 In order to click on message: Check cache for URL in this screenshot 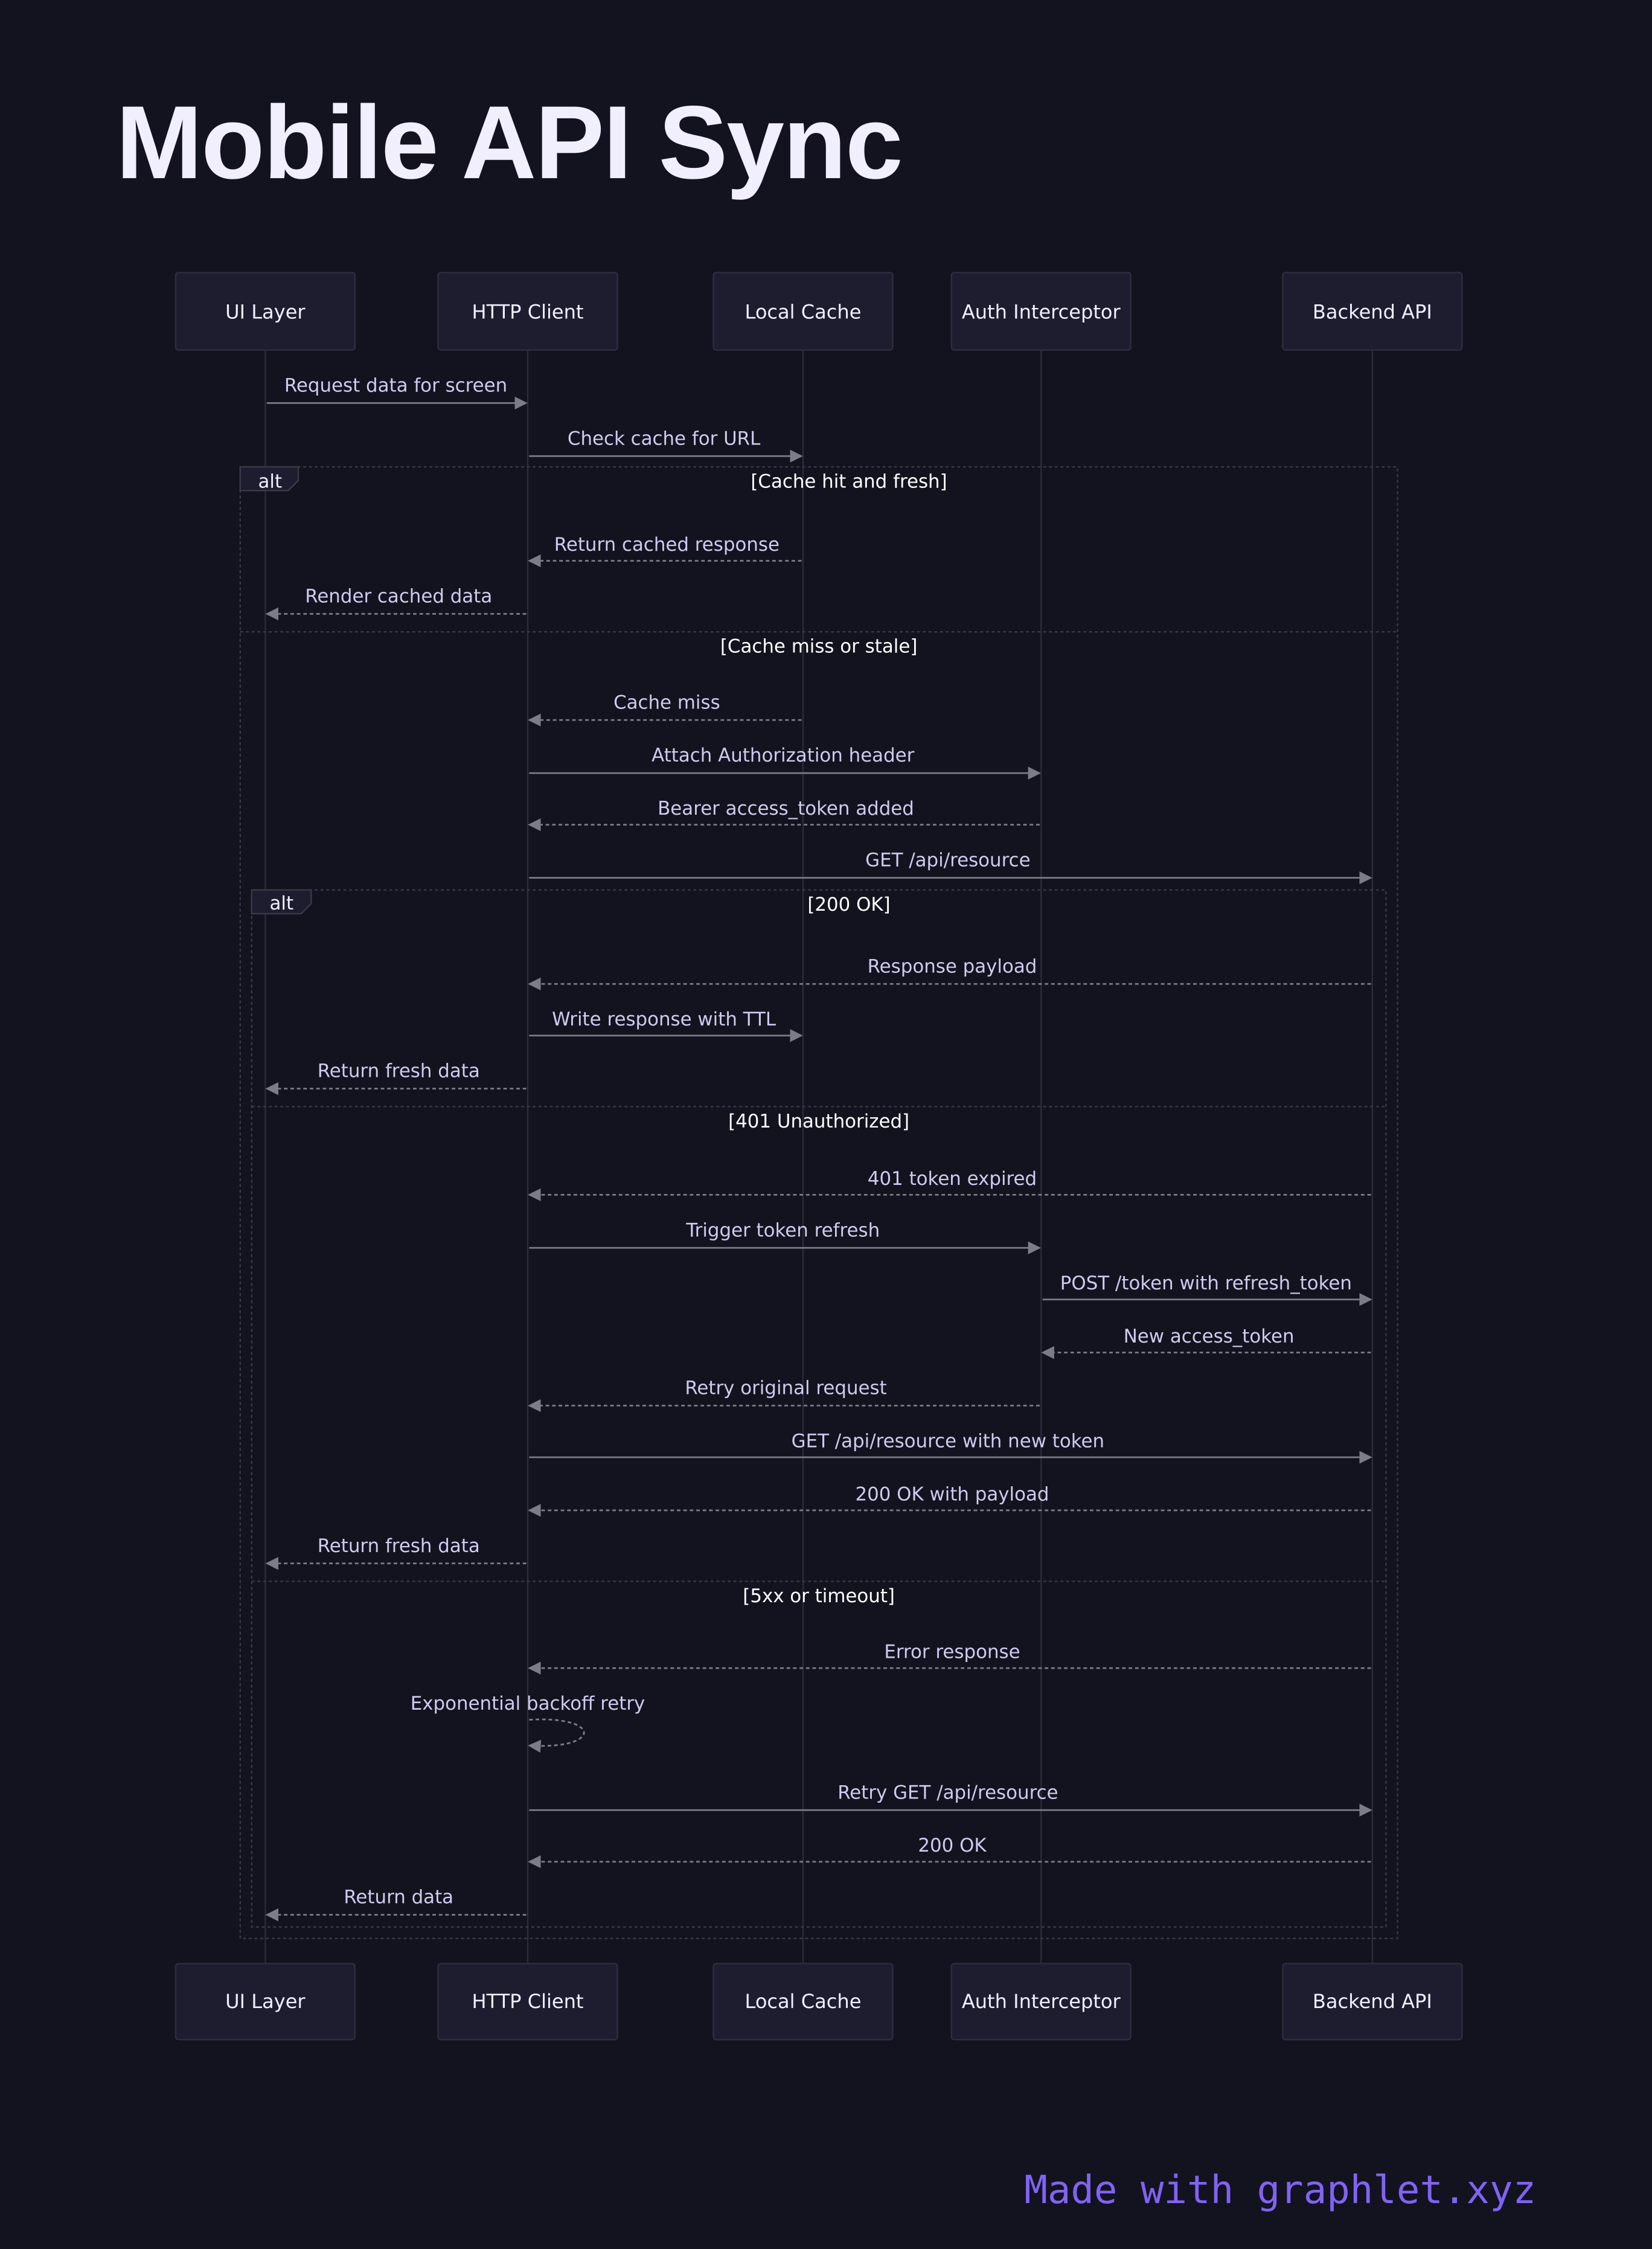, I will do `click(666, 445)`.